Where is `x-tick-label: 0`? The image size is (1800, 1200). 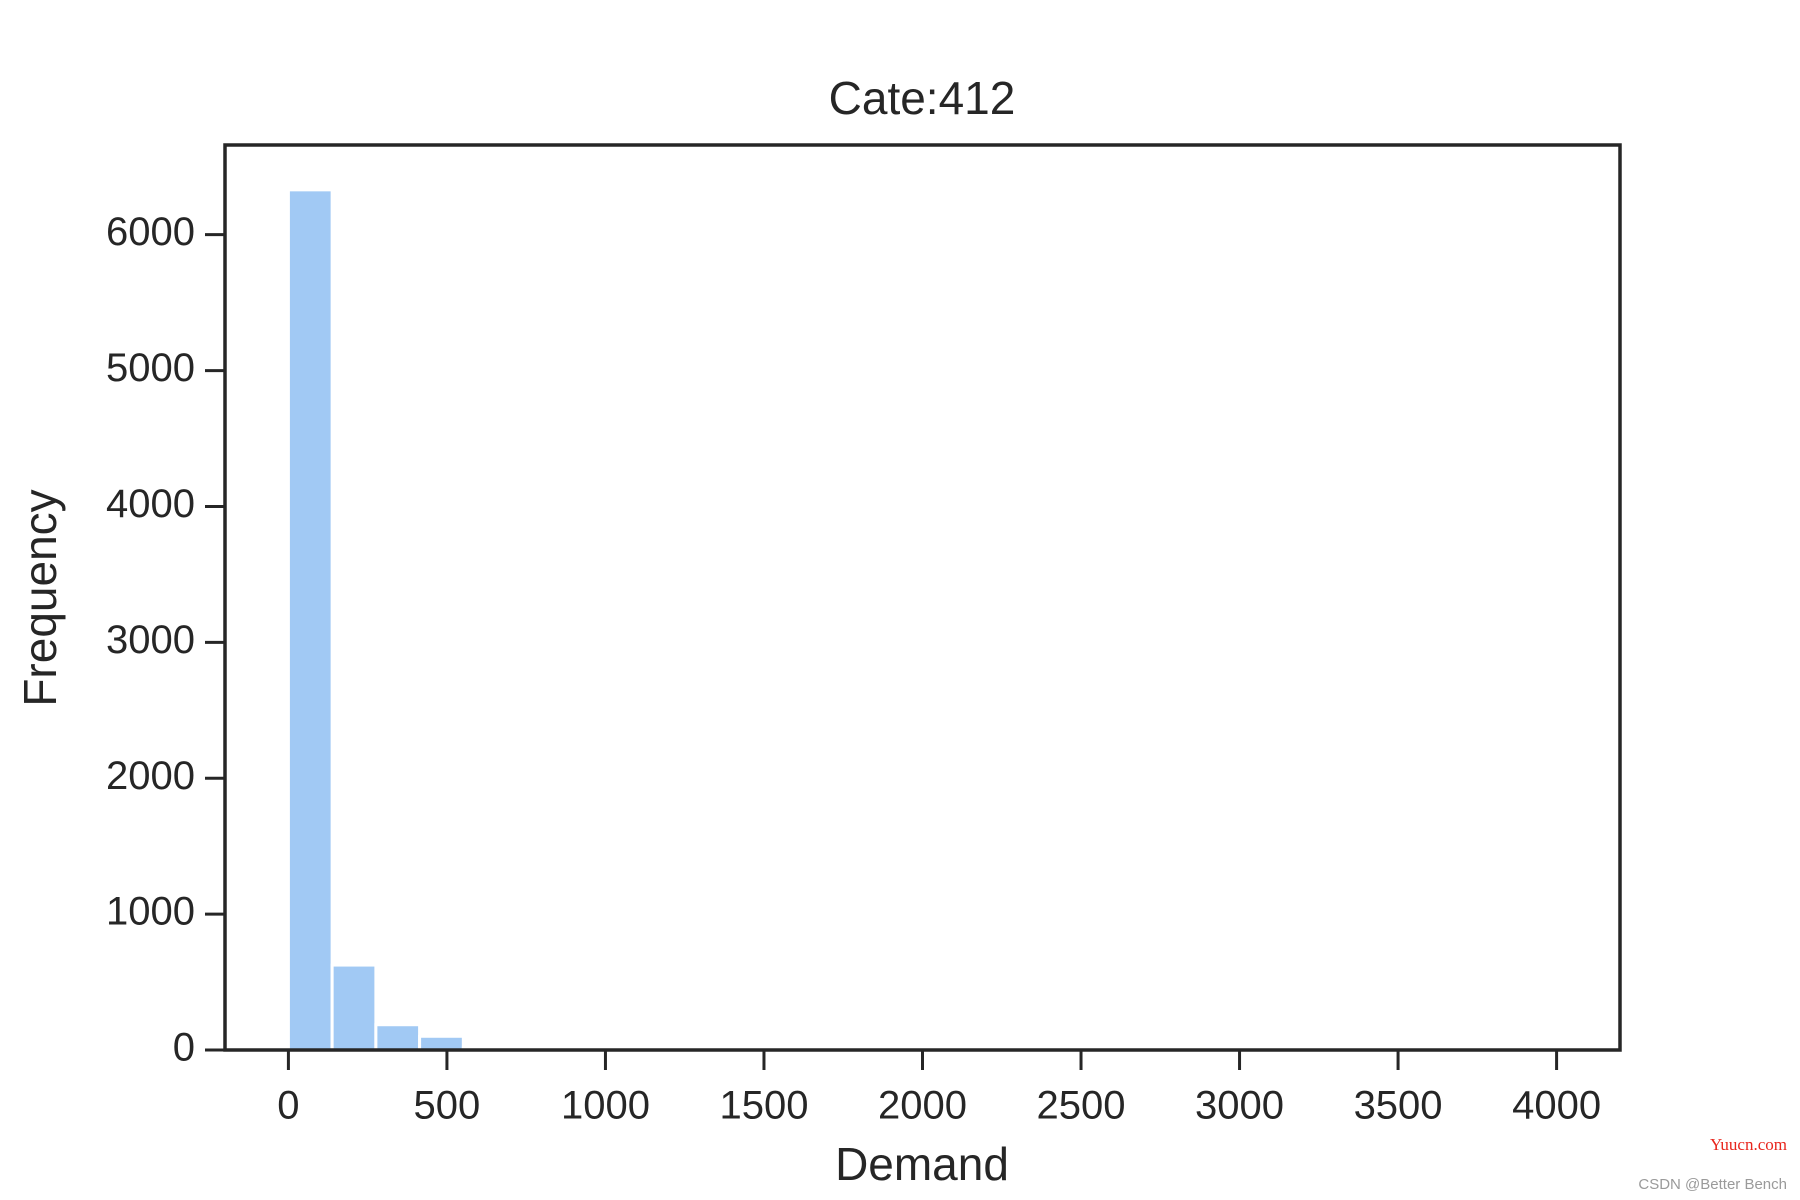
x-tick-label: 0 is located at coordinates (288, 1106).